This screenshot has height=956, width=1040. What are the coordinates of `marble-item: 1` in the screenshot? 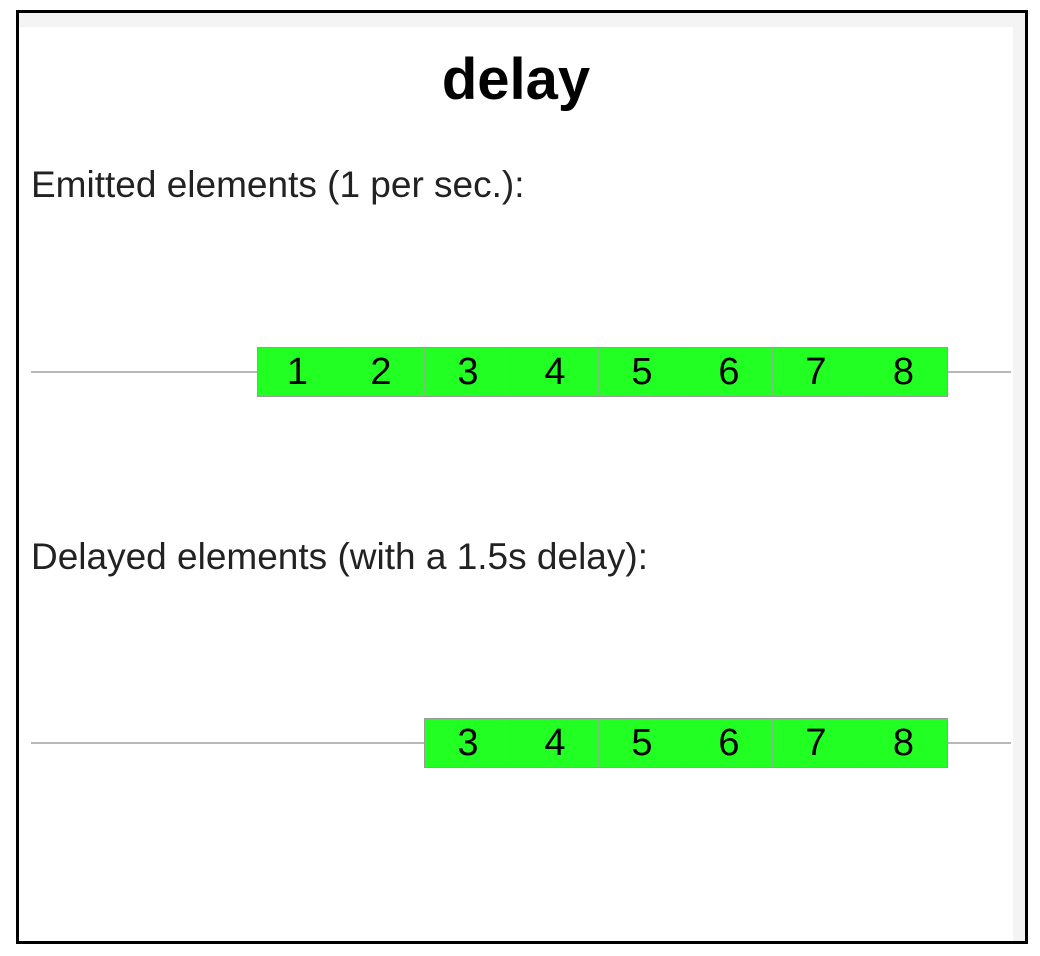 It's located at (298, 372).